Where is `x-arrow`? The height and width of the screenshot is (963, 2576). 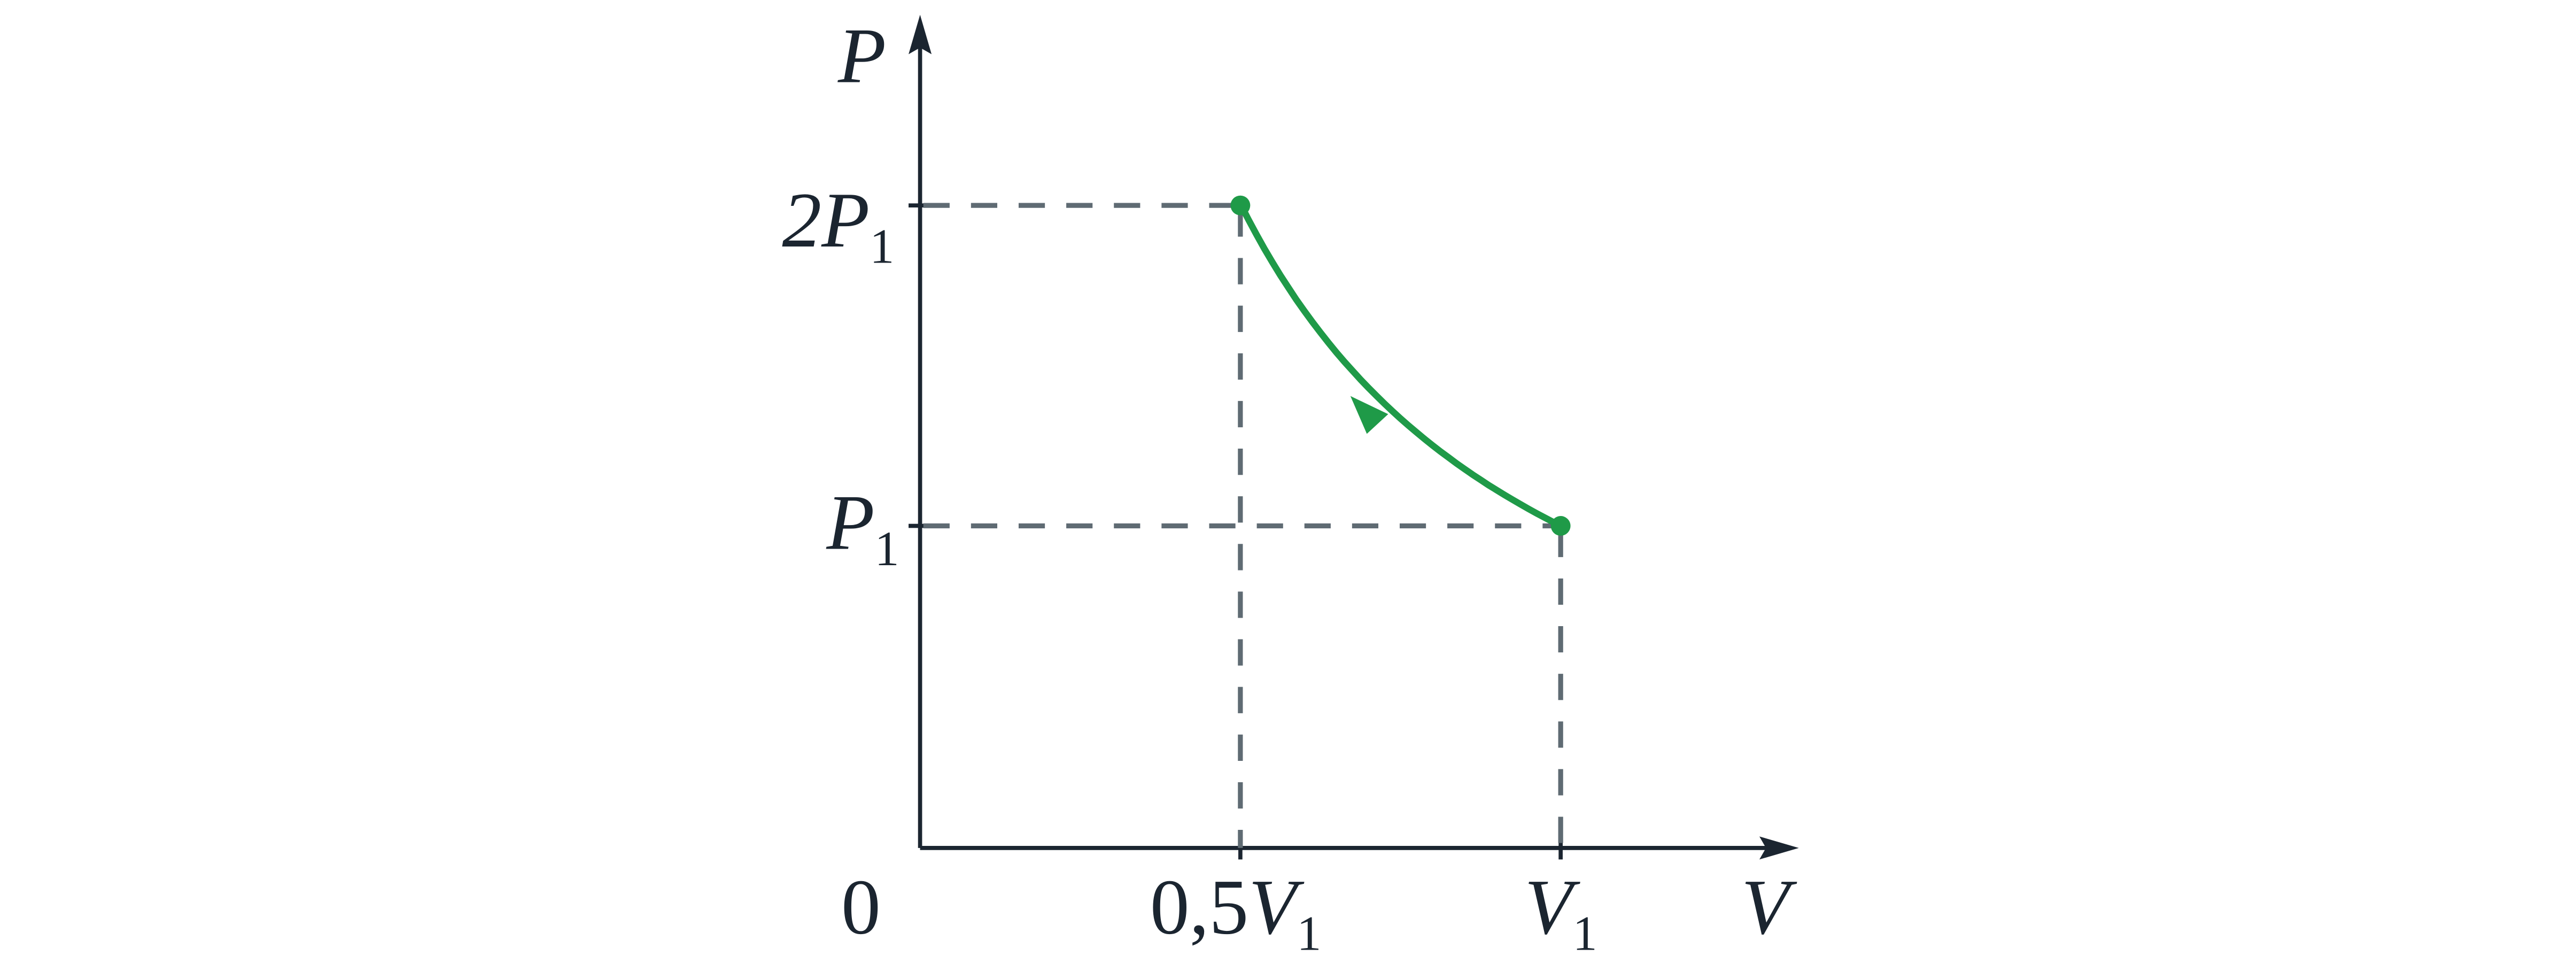 x-arrow is located at coordinates (1779, 848).